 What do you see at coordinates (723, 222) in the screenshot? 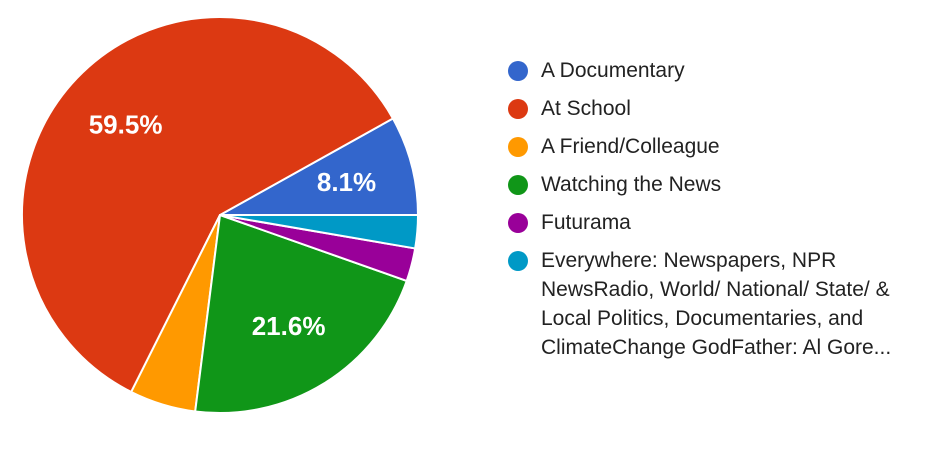
I see `legend-item-4: Futurama` at bounding box center [723, 222].